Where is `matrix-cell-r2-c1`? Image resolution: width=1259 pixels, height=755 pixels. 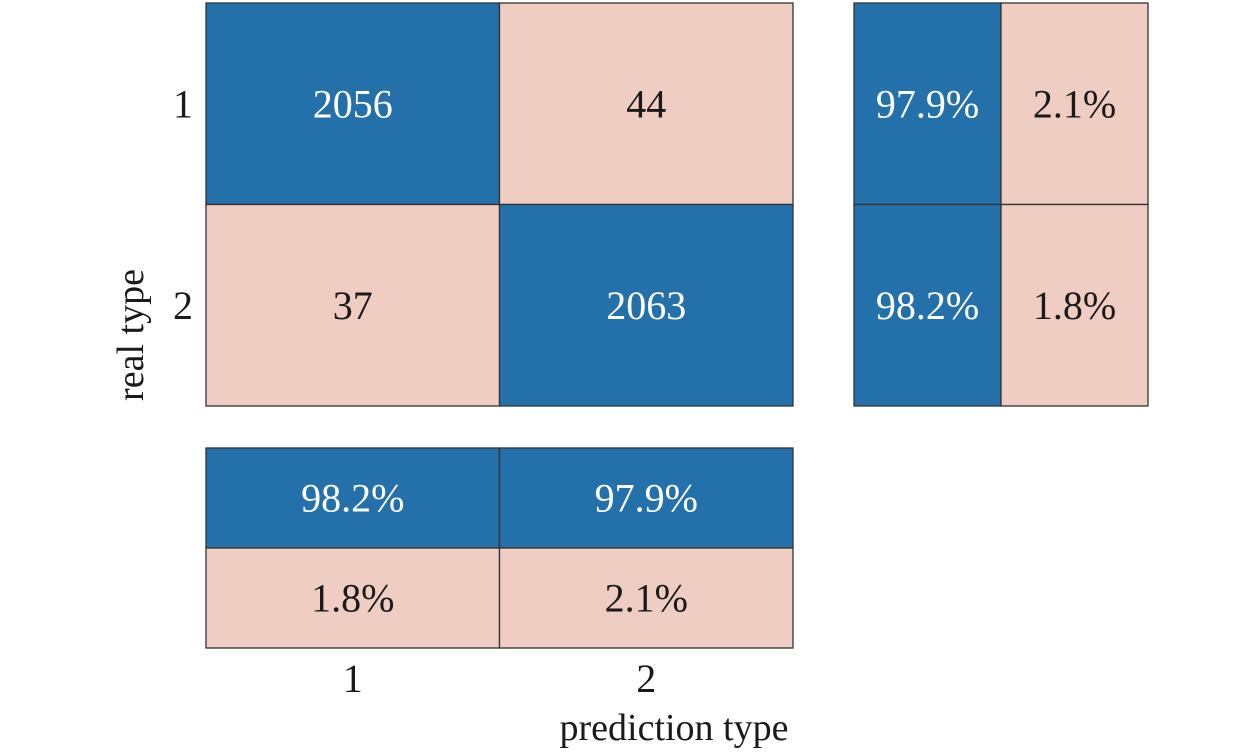
matrix-cell-r2-c1 is located at coordinates (353, 305).